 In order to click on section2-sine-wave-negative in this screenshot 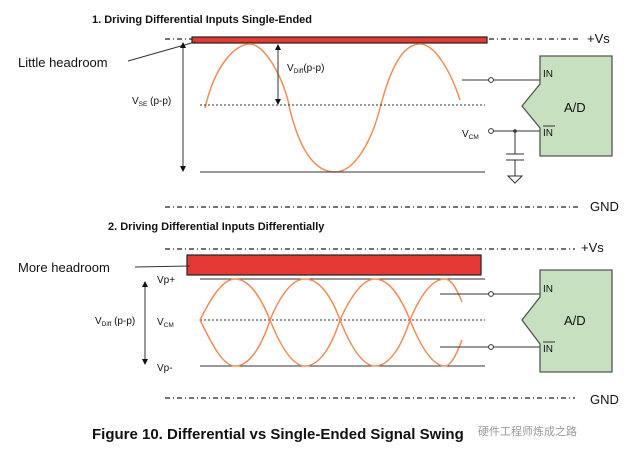, I will do `click(331, 322)`.